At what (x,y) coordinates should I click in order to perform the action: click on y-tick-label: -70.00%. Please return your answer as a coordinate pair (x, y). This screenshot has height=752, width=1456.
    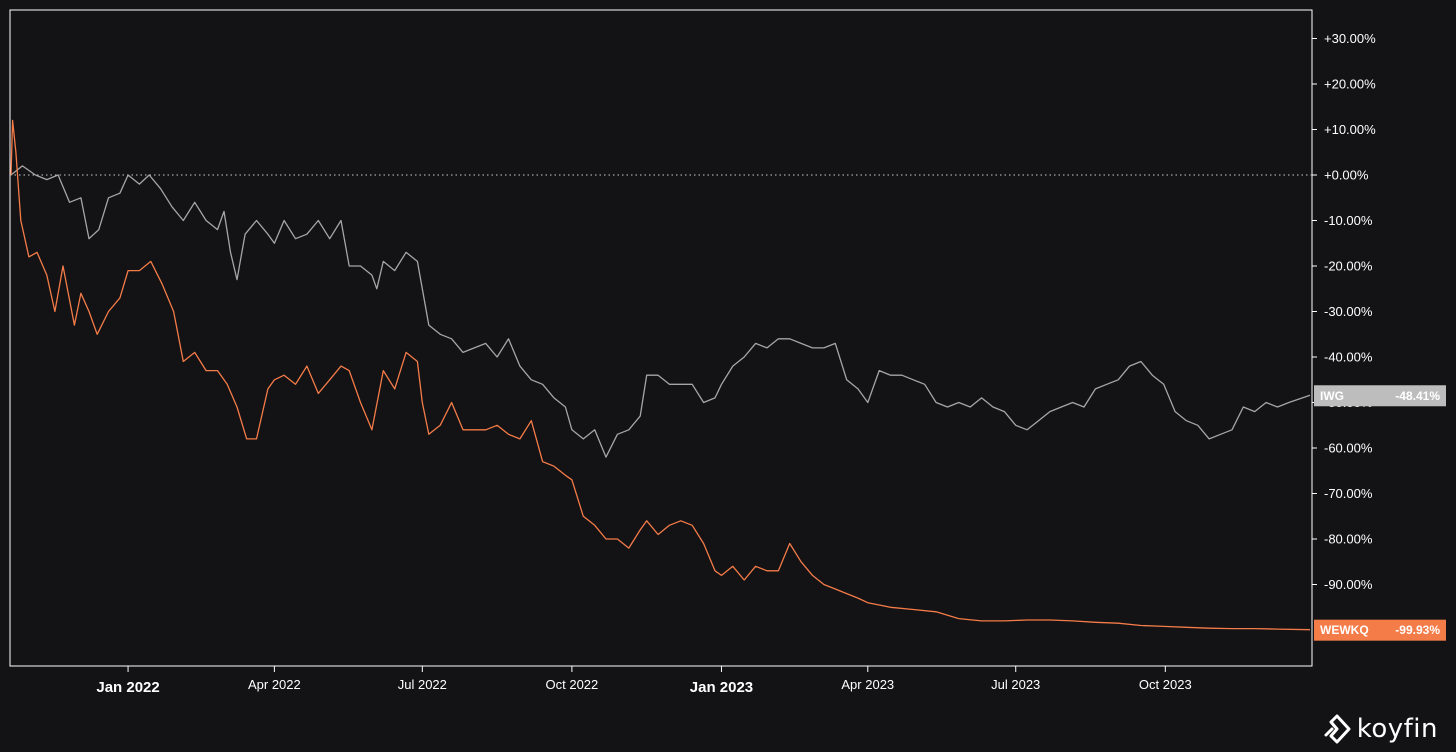
    Looking at the image, I should click on (1348, 493).